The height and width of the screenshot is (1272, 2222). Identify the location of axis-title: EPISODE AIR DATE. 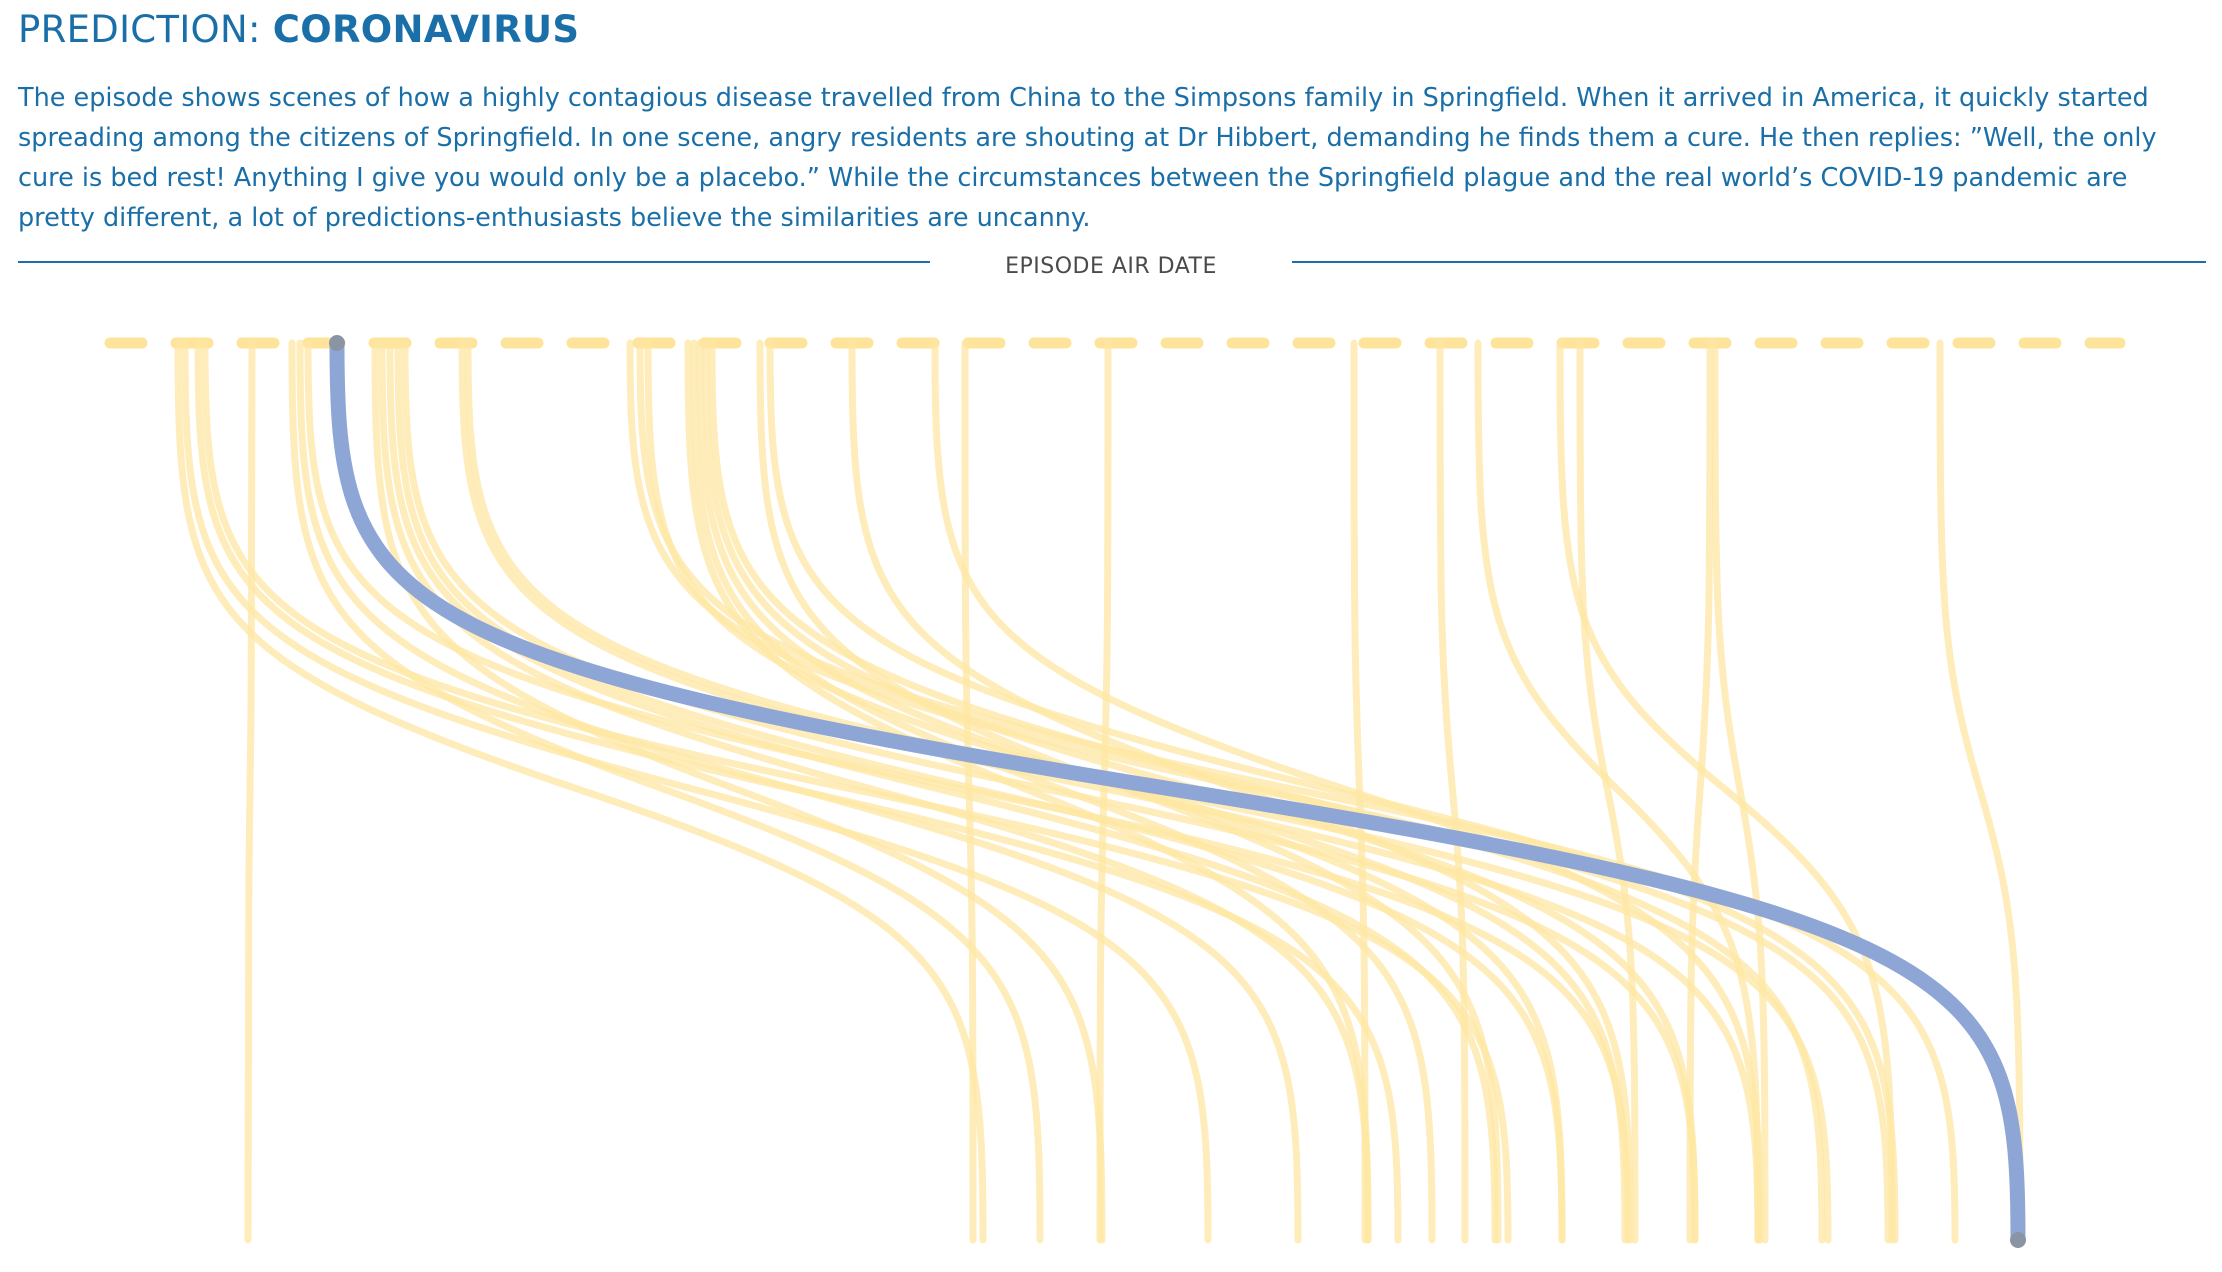
(1111, 266).